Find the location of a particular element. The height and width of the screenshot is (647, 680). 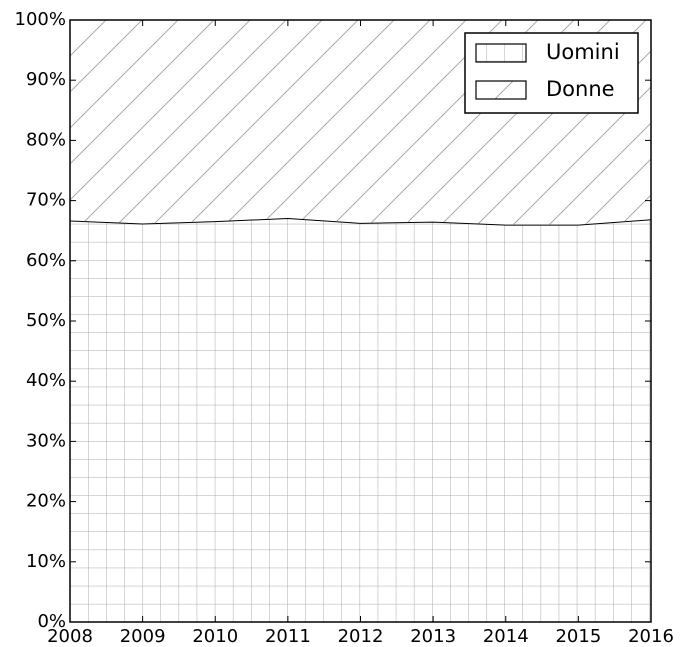

legend-label: Uomini is located at coordinates (583, 52).